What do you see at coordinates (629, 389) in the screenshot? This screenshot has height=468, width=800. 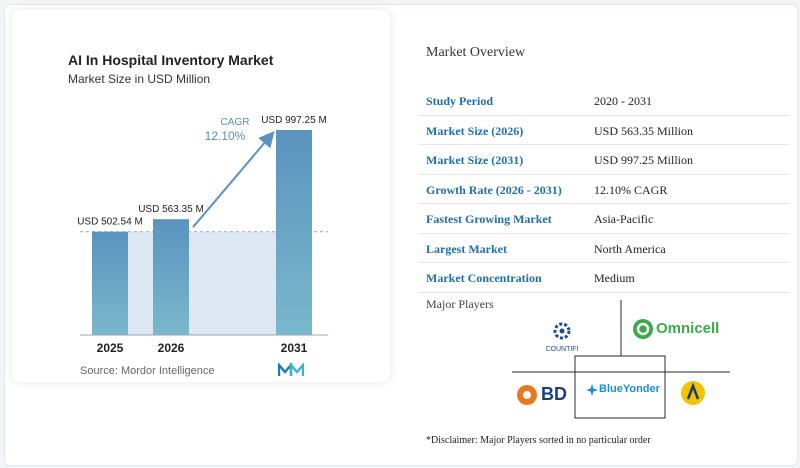 I see `blueyonder-label: BlueYonder` at bounding box center [629, 389].